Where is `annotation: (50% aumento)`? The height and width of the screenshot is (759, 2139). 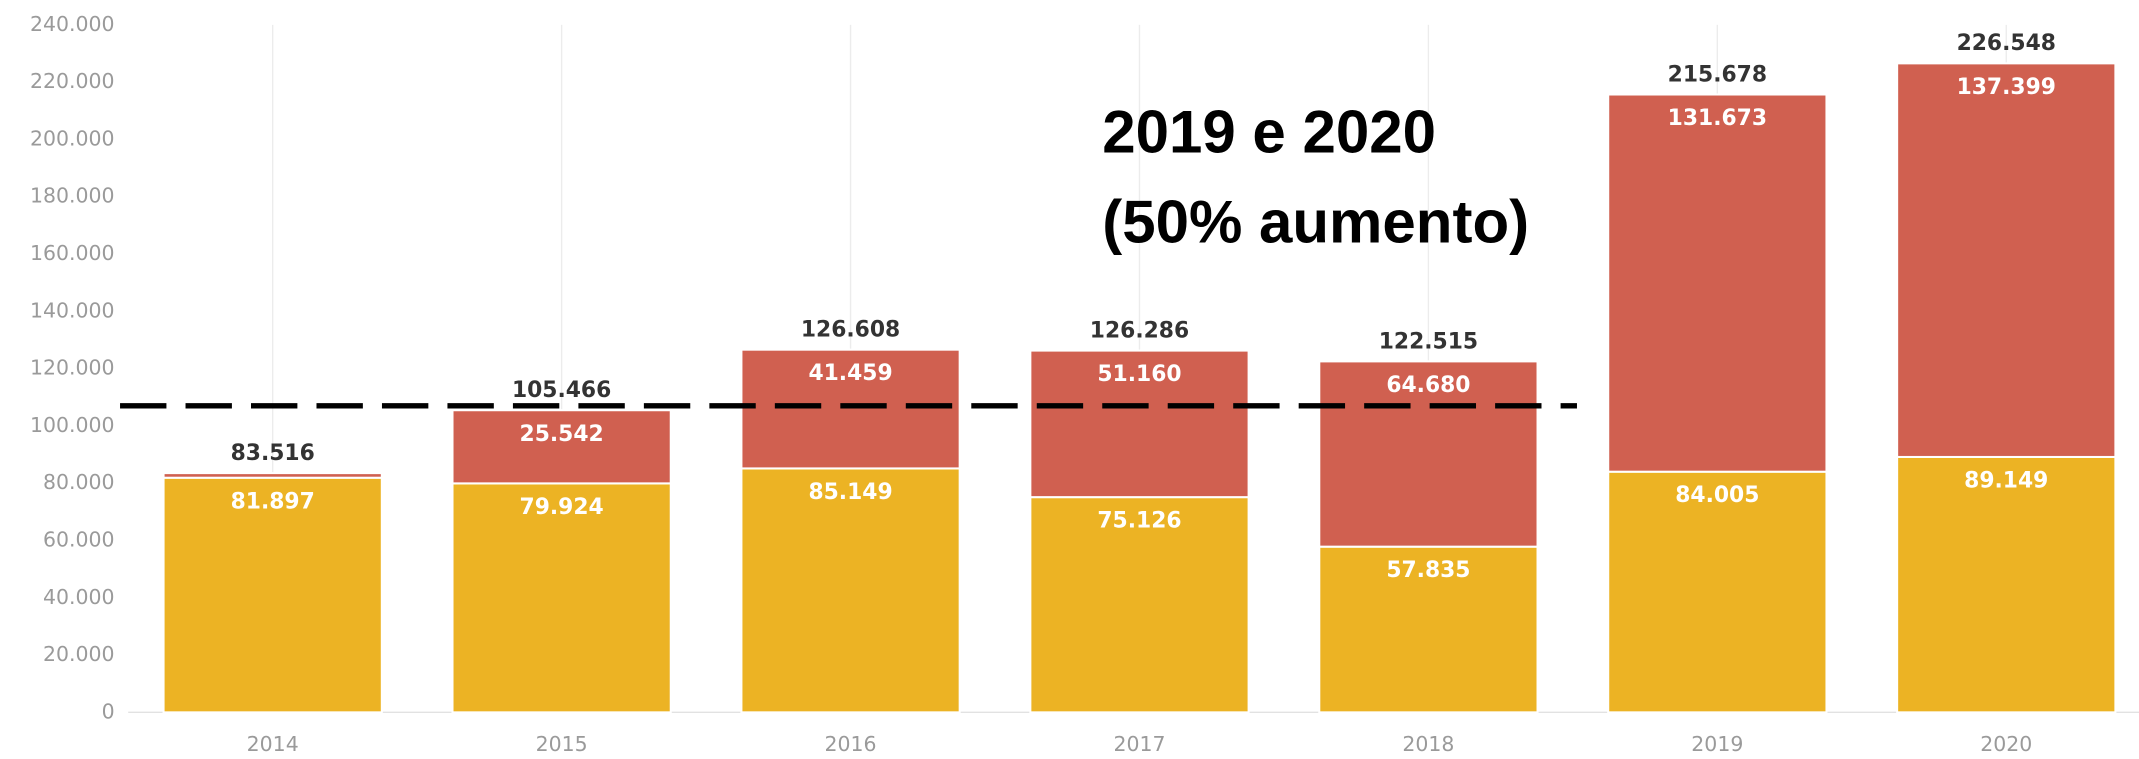
annotation: (50% aumento) is located at coordinates (1315, 222).